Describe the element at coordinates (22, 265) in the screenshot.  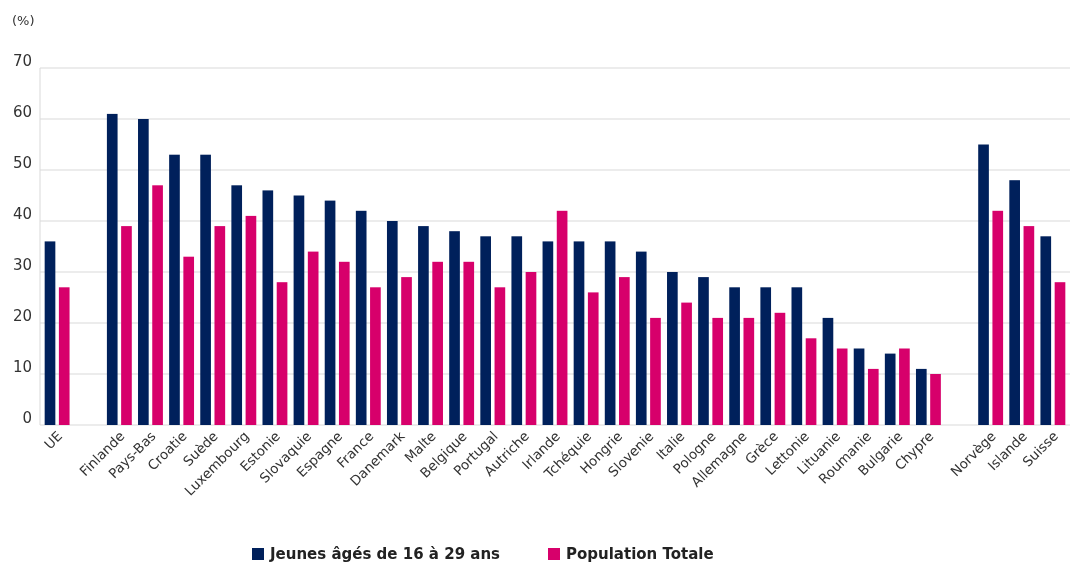
I see `y-tick-label: 30` at that location.